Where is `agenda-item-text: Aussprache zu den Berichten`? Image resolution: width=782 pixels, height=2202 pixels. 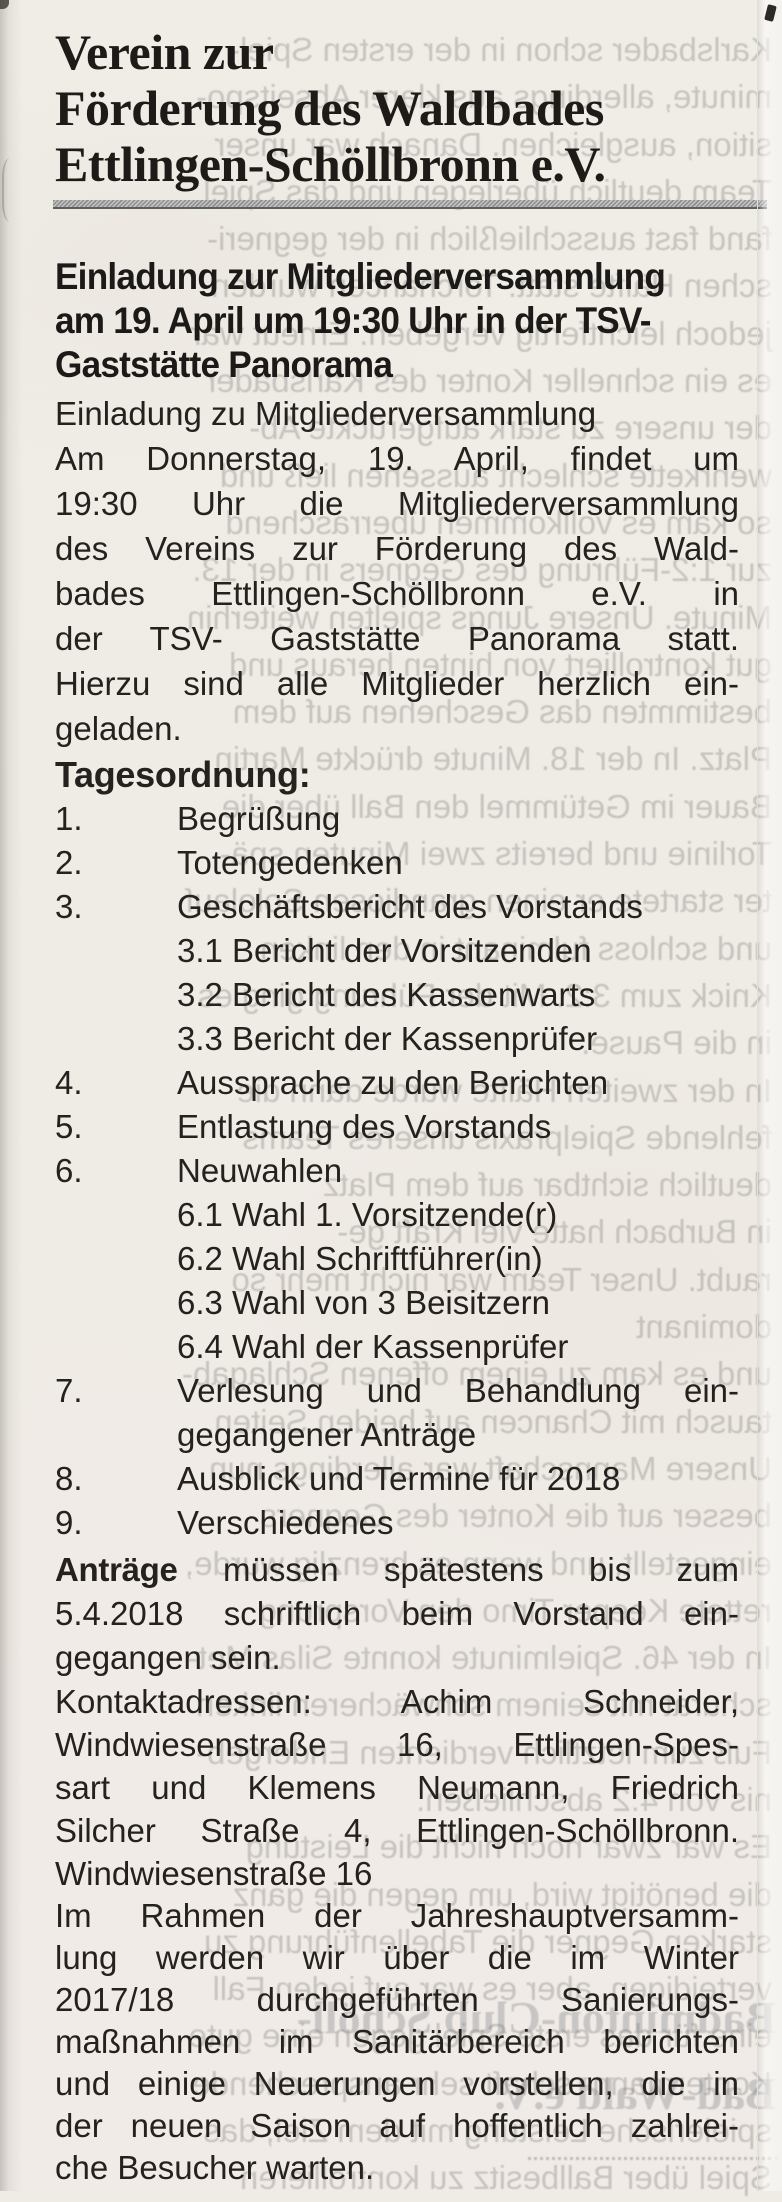 agenda-item-text: Aussprache zu den Berichten is located at coordinates (393, 1082).